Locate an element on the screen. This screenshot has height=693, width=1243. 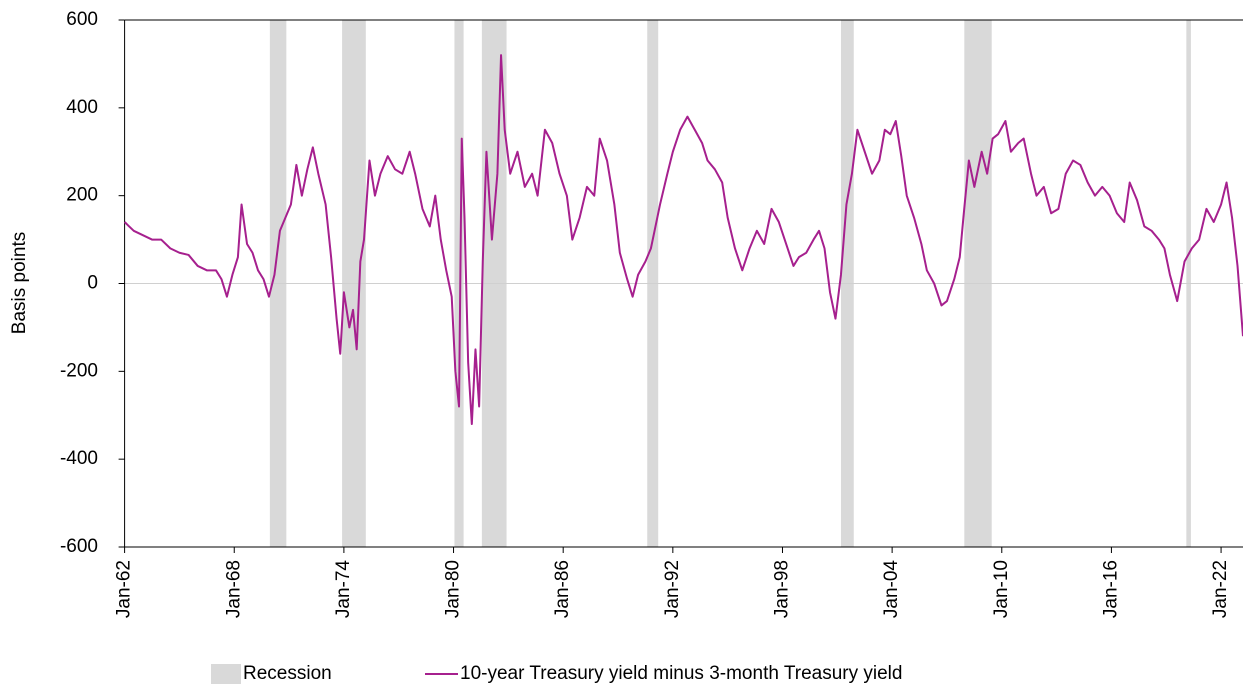
x-tick-label: Jan-10 is located at coordinates (1001, 589).